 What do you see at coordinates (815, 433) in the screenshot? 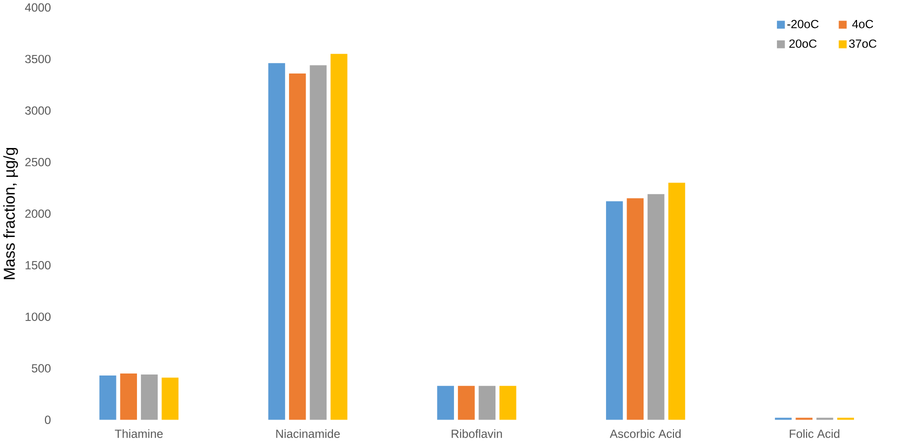
I see `x-tick-label: Folic Acid` at bounding box center [815, 433].